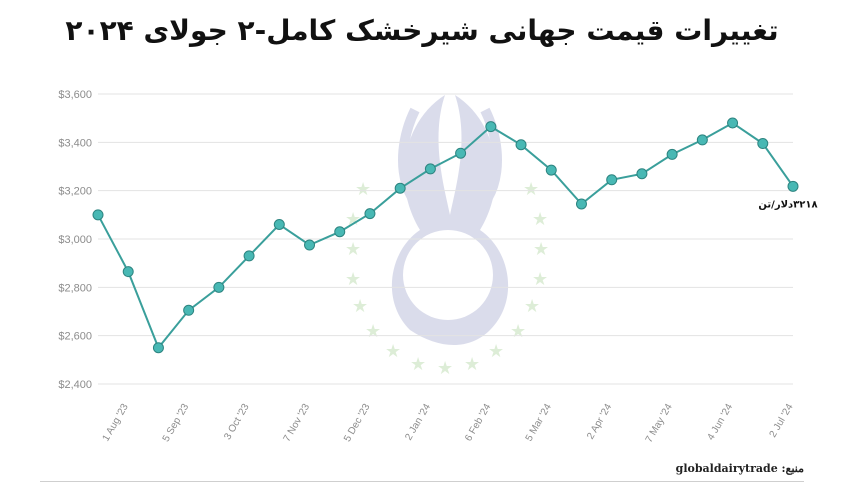 The height and width of the screenshot is (487, 844). I want to click on y-tick-label: $3,200, so click(75, 192).